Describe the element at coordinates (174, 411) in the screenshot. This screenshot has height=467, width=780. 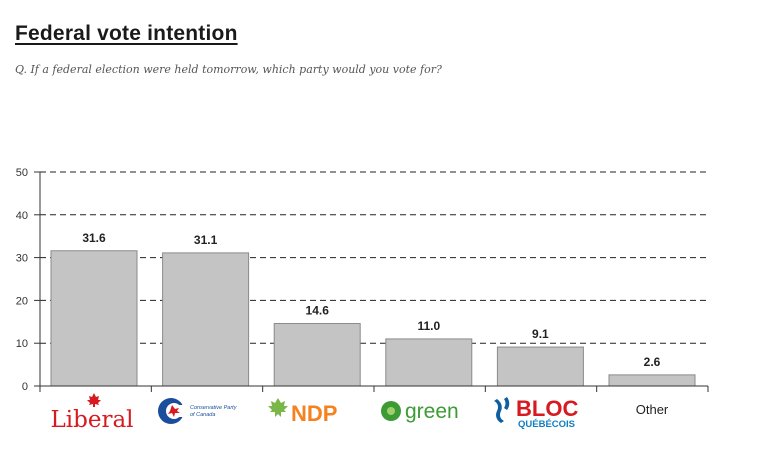
I see `conservative-leaf-icon` at that location.